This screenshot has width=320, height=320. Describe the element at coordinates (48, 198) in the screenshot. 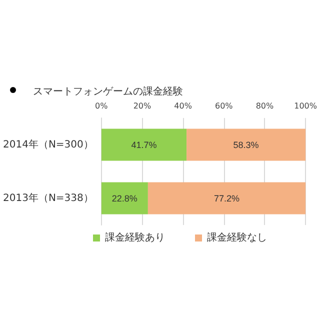

I see `y-tick-label: 2013年（N=338）` at that location.